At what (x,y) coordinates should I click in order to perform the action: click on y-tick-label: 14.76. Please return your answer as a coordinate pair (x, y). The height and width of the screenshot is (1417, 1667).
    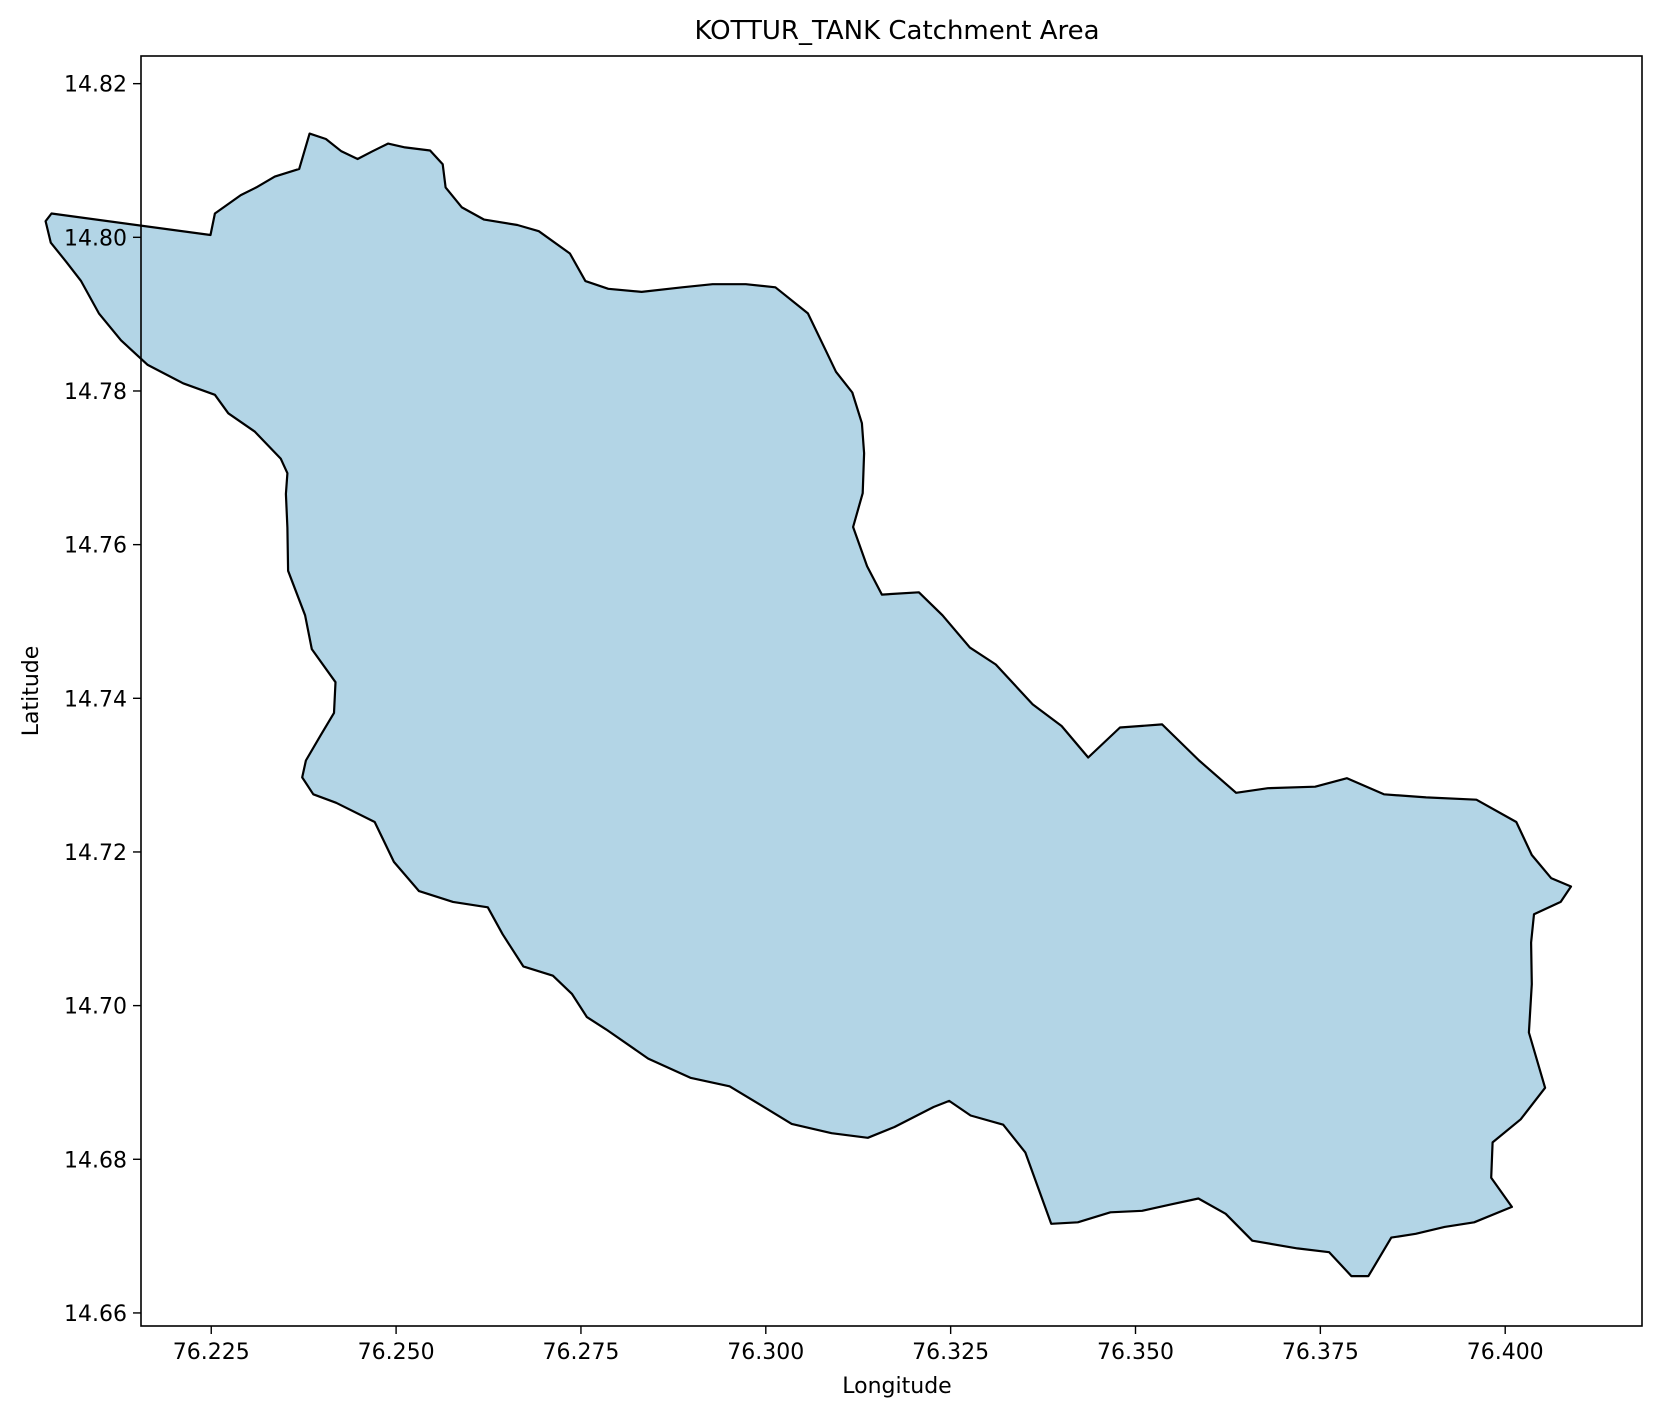
    Looking at the image, I should click on (95, 546).